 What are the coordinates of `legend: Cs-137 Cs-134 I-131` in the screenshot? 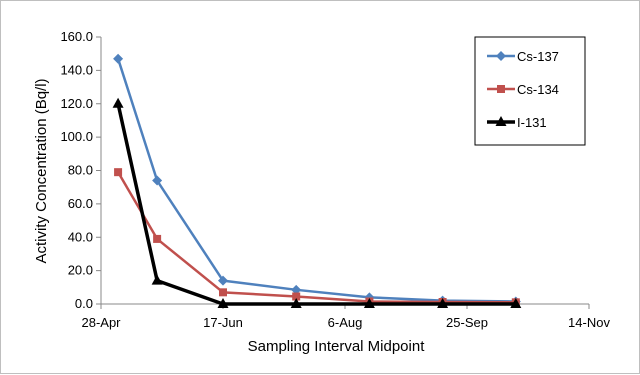 It's located at (530, 91).